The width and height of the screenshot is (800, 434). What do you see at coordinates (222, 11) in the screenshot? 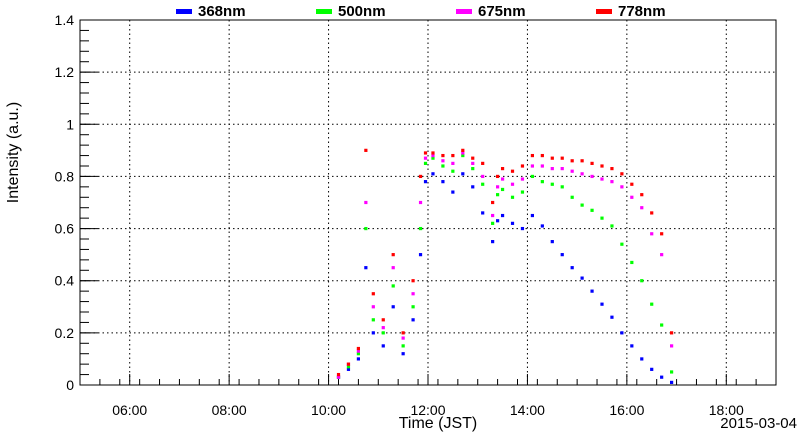
I see `legend-label: 368nm` at bounding box center [222, 11].